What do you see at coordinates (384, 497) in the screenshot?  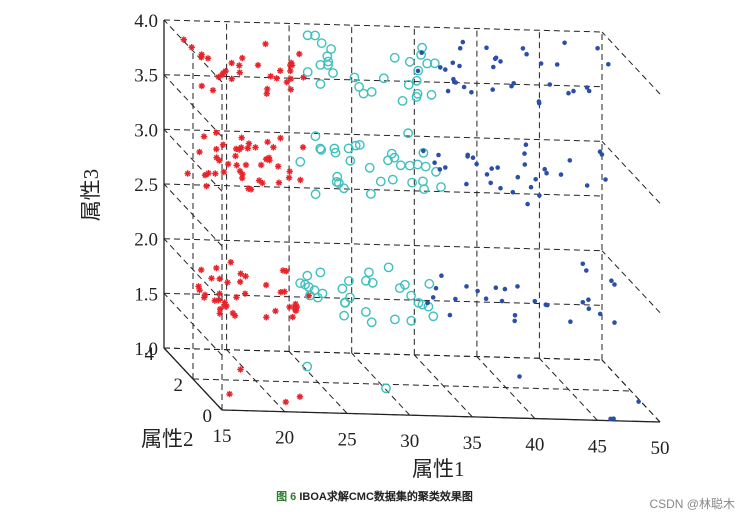 I see `figure-caption-text: IBOA求解CMC数据集的聚类效果图` at bounding box center [384, 497].